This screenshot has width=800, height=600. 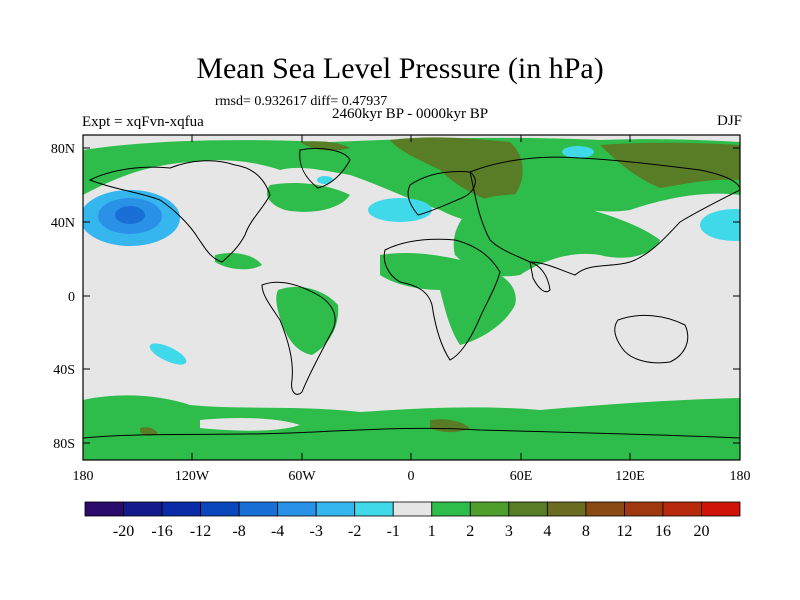 I want to click on positive-anomaly-arctic, so click(x=411, y=180).